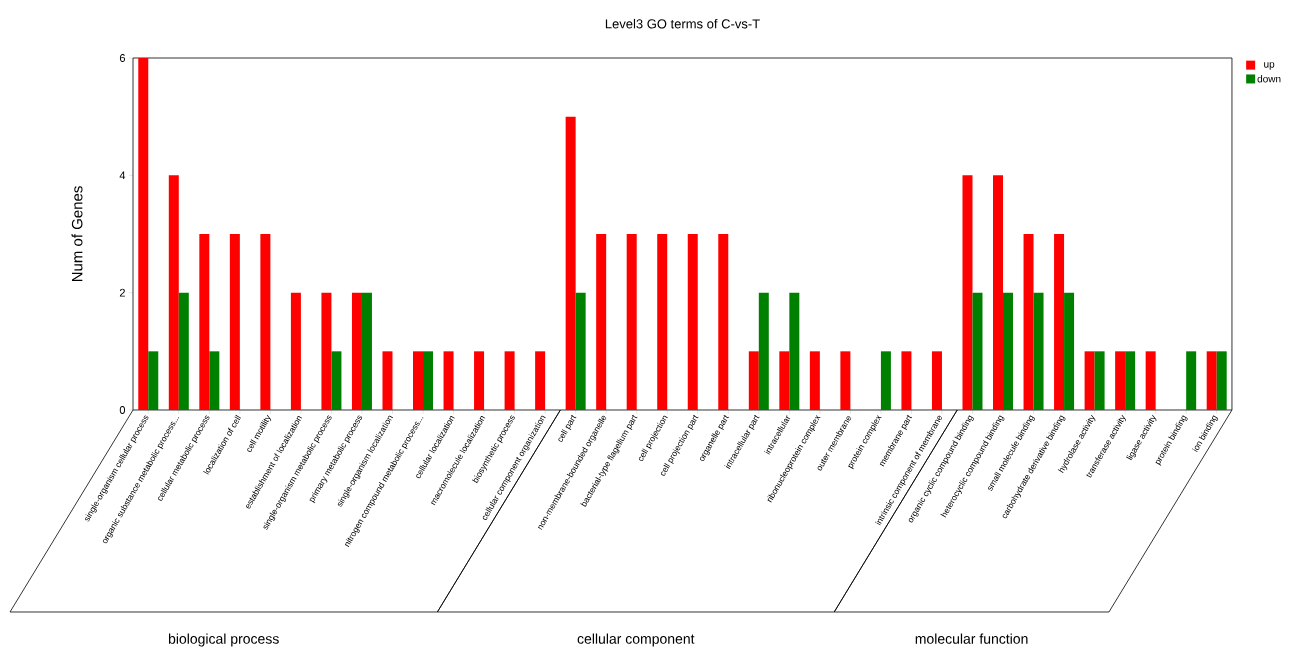 This screenshot has width=1298, height=650. Describe the element at coordinates (122, 175) in the screenshot. I see `y-tick-label: 4` at that location.